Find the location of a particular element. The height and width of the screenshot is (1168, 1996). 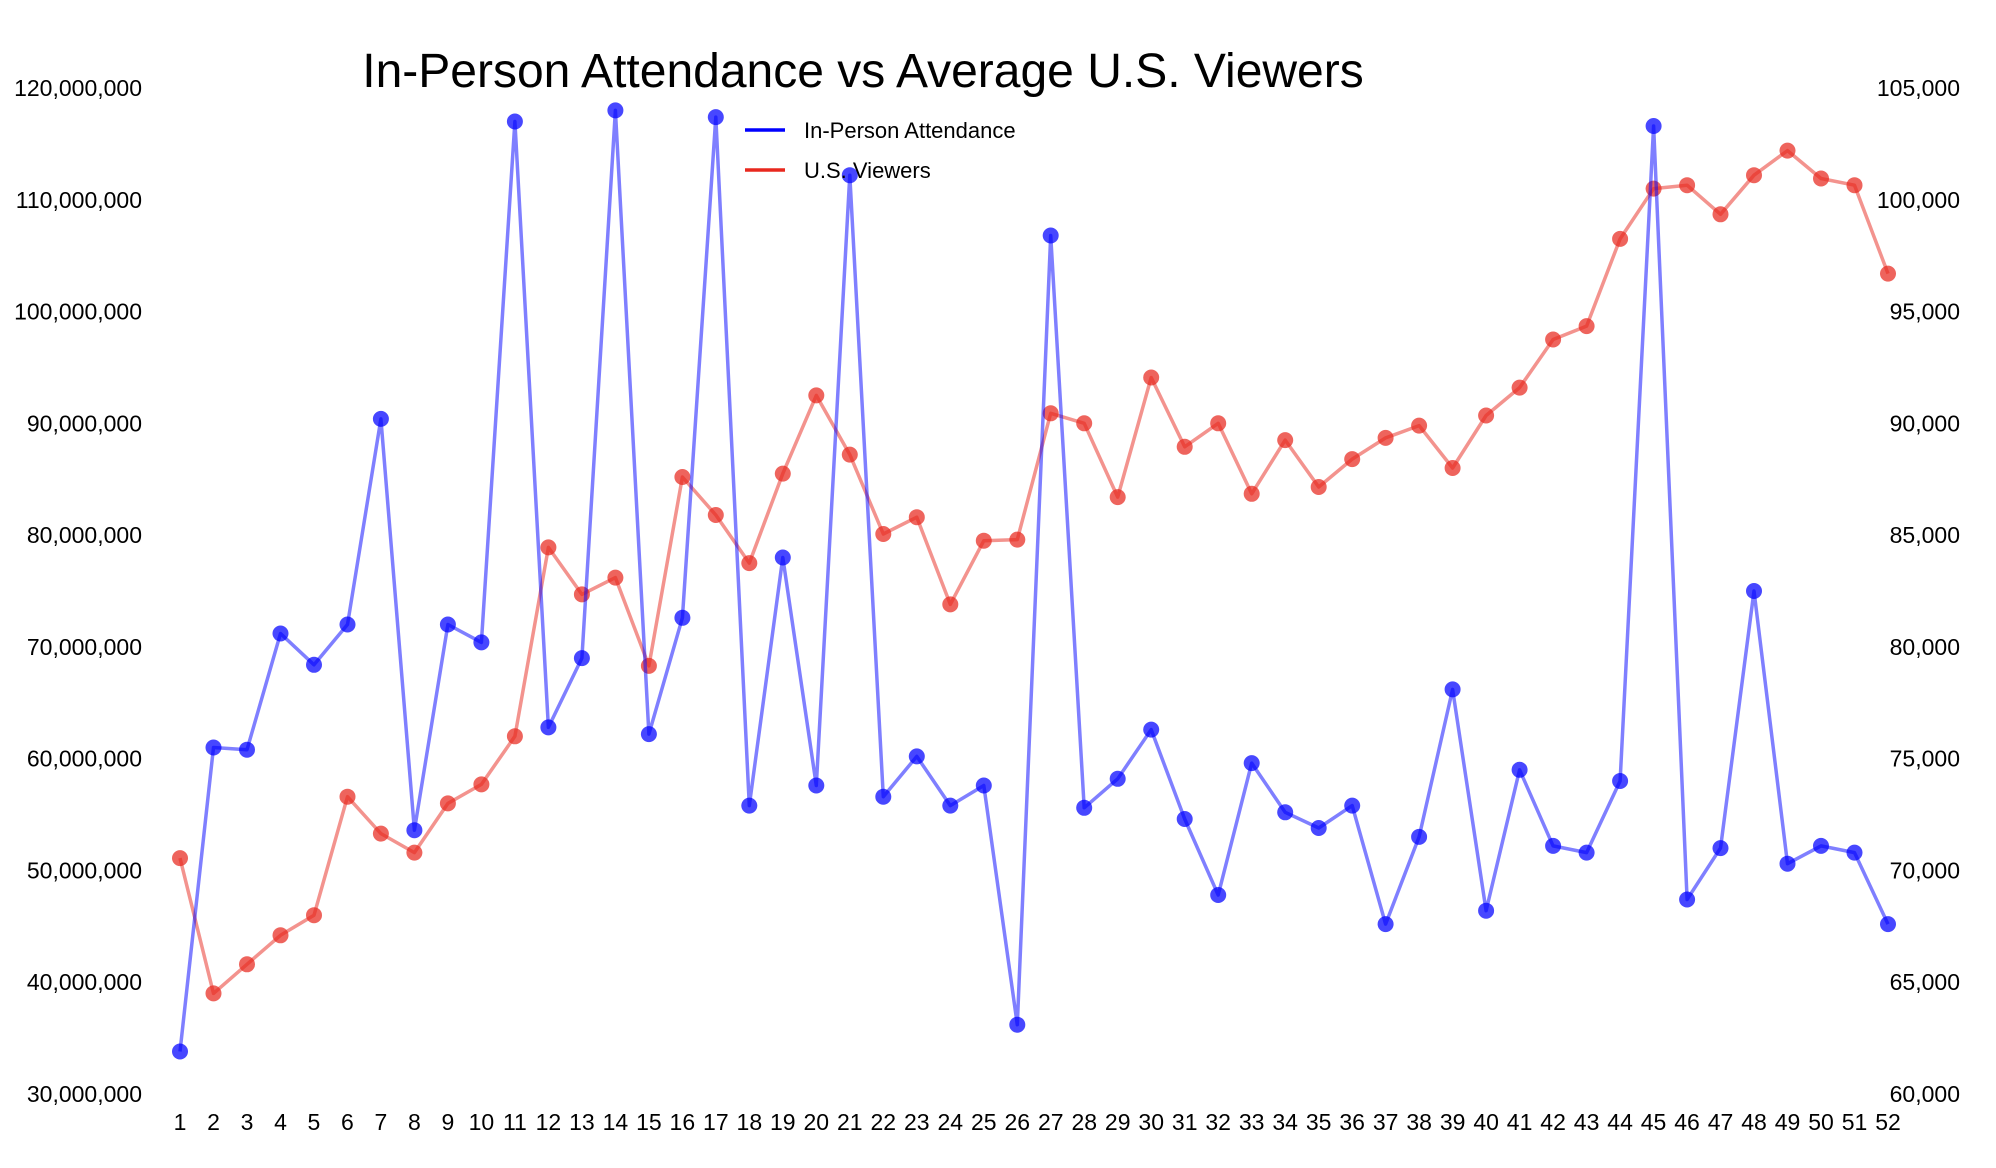

x-axis-tick-label: 47 is located at coordinates (1721, 1122).